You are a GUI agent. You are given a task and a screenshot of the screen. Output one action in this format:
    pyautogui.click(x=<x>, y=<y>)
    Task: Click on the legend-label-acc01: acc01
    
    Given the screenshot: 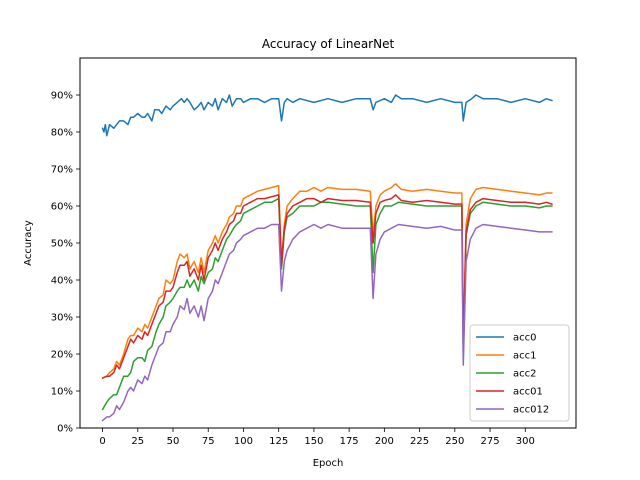 What is the action you would take?
    pyautogui.click(x=528, y=392)
    